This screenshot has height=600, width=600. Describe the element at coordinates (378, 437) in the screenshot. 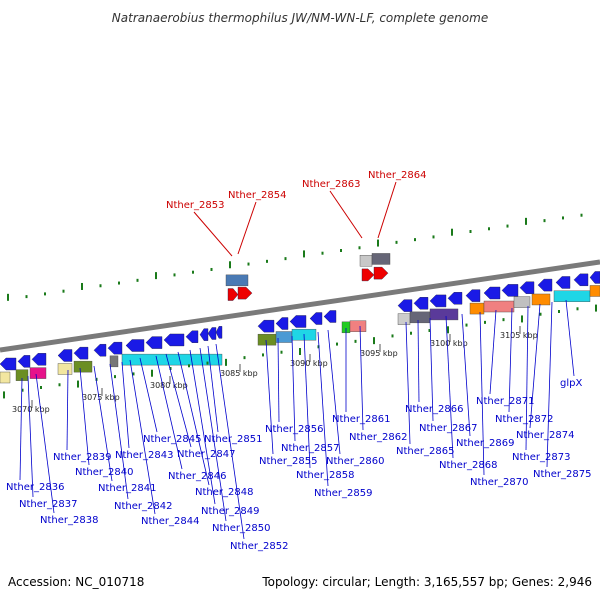

I see `gene-label: Nther_2862` at that location.